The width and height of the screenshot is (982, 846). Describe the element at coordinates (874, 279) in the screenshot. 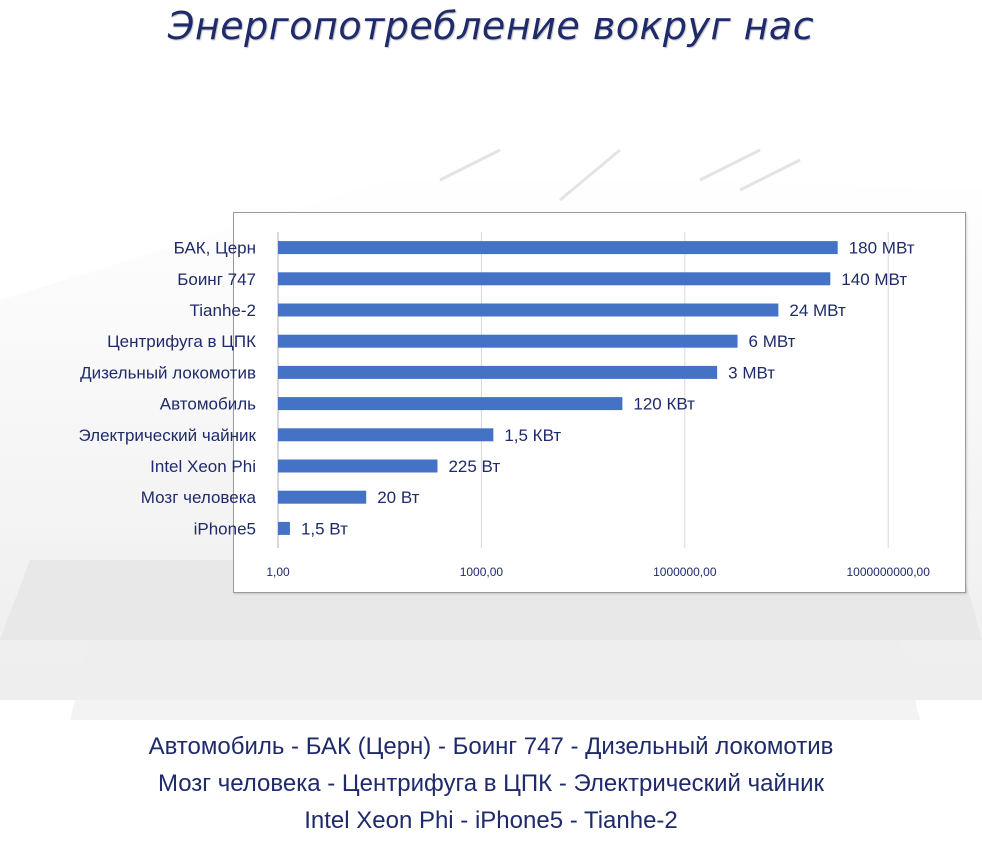

I see `value-label: 140 МВт` at that location.